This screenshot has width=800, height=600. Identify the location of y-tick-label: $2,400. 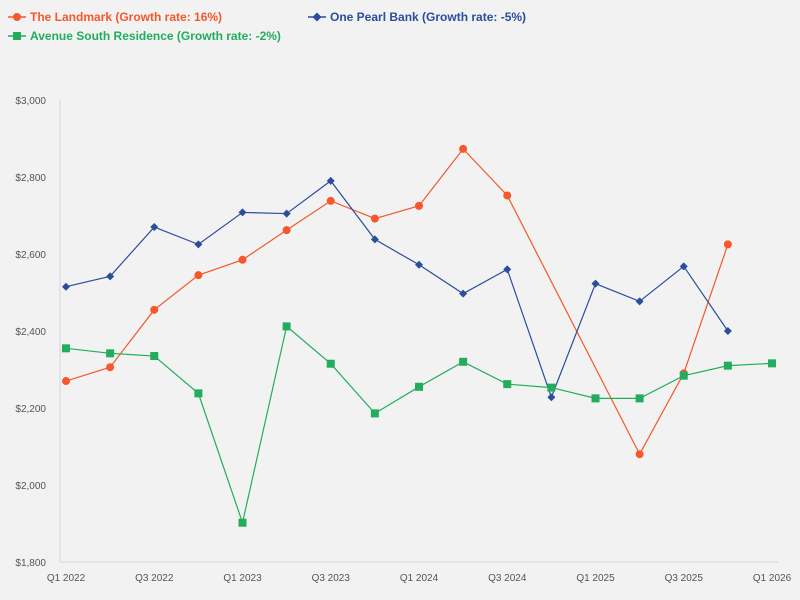
(30, 332).